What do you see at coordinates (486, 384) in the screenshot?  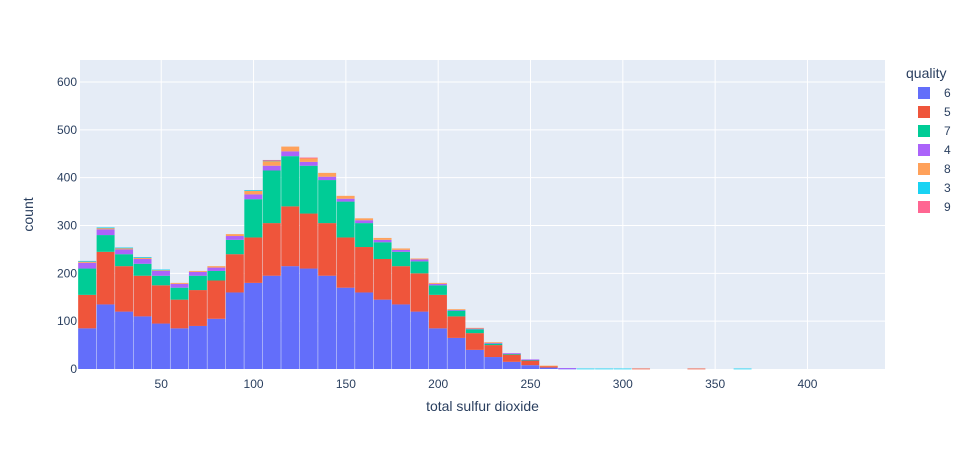 I see `x-axis-ticks: 50 100 150 200 250 300 350 400` at bounding box center [486, 384].